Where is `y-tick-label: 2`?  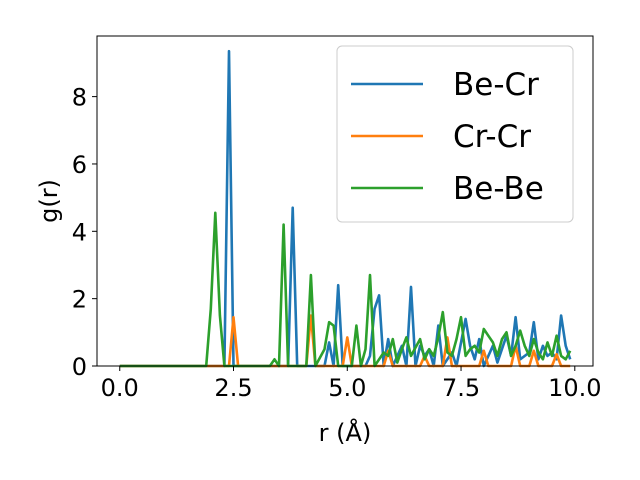 y-tick-label: 2 is located at coordinates (79, 300).